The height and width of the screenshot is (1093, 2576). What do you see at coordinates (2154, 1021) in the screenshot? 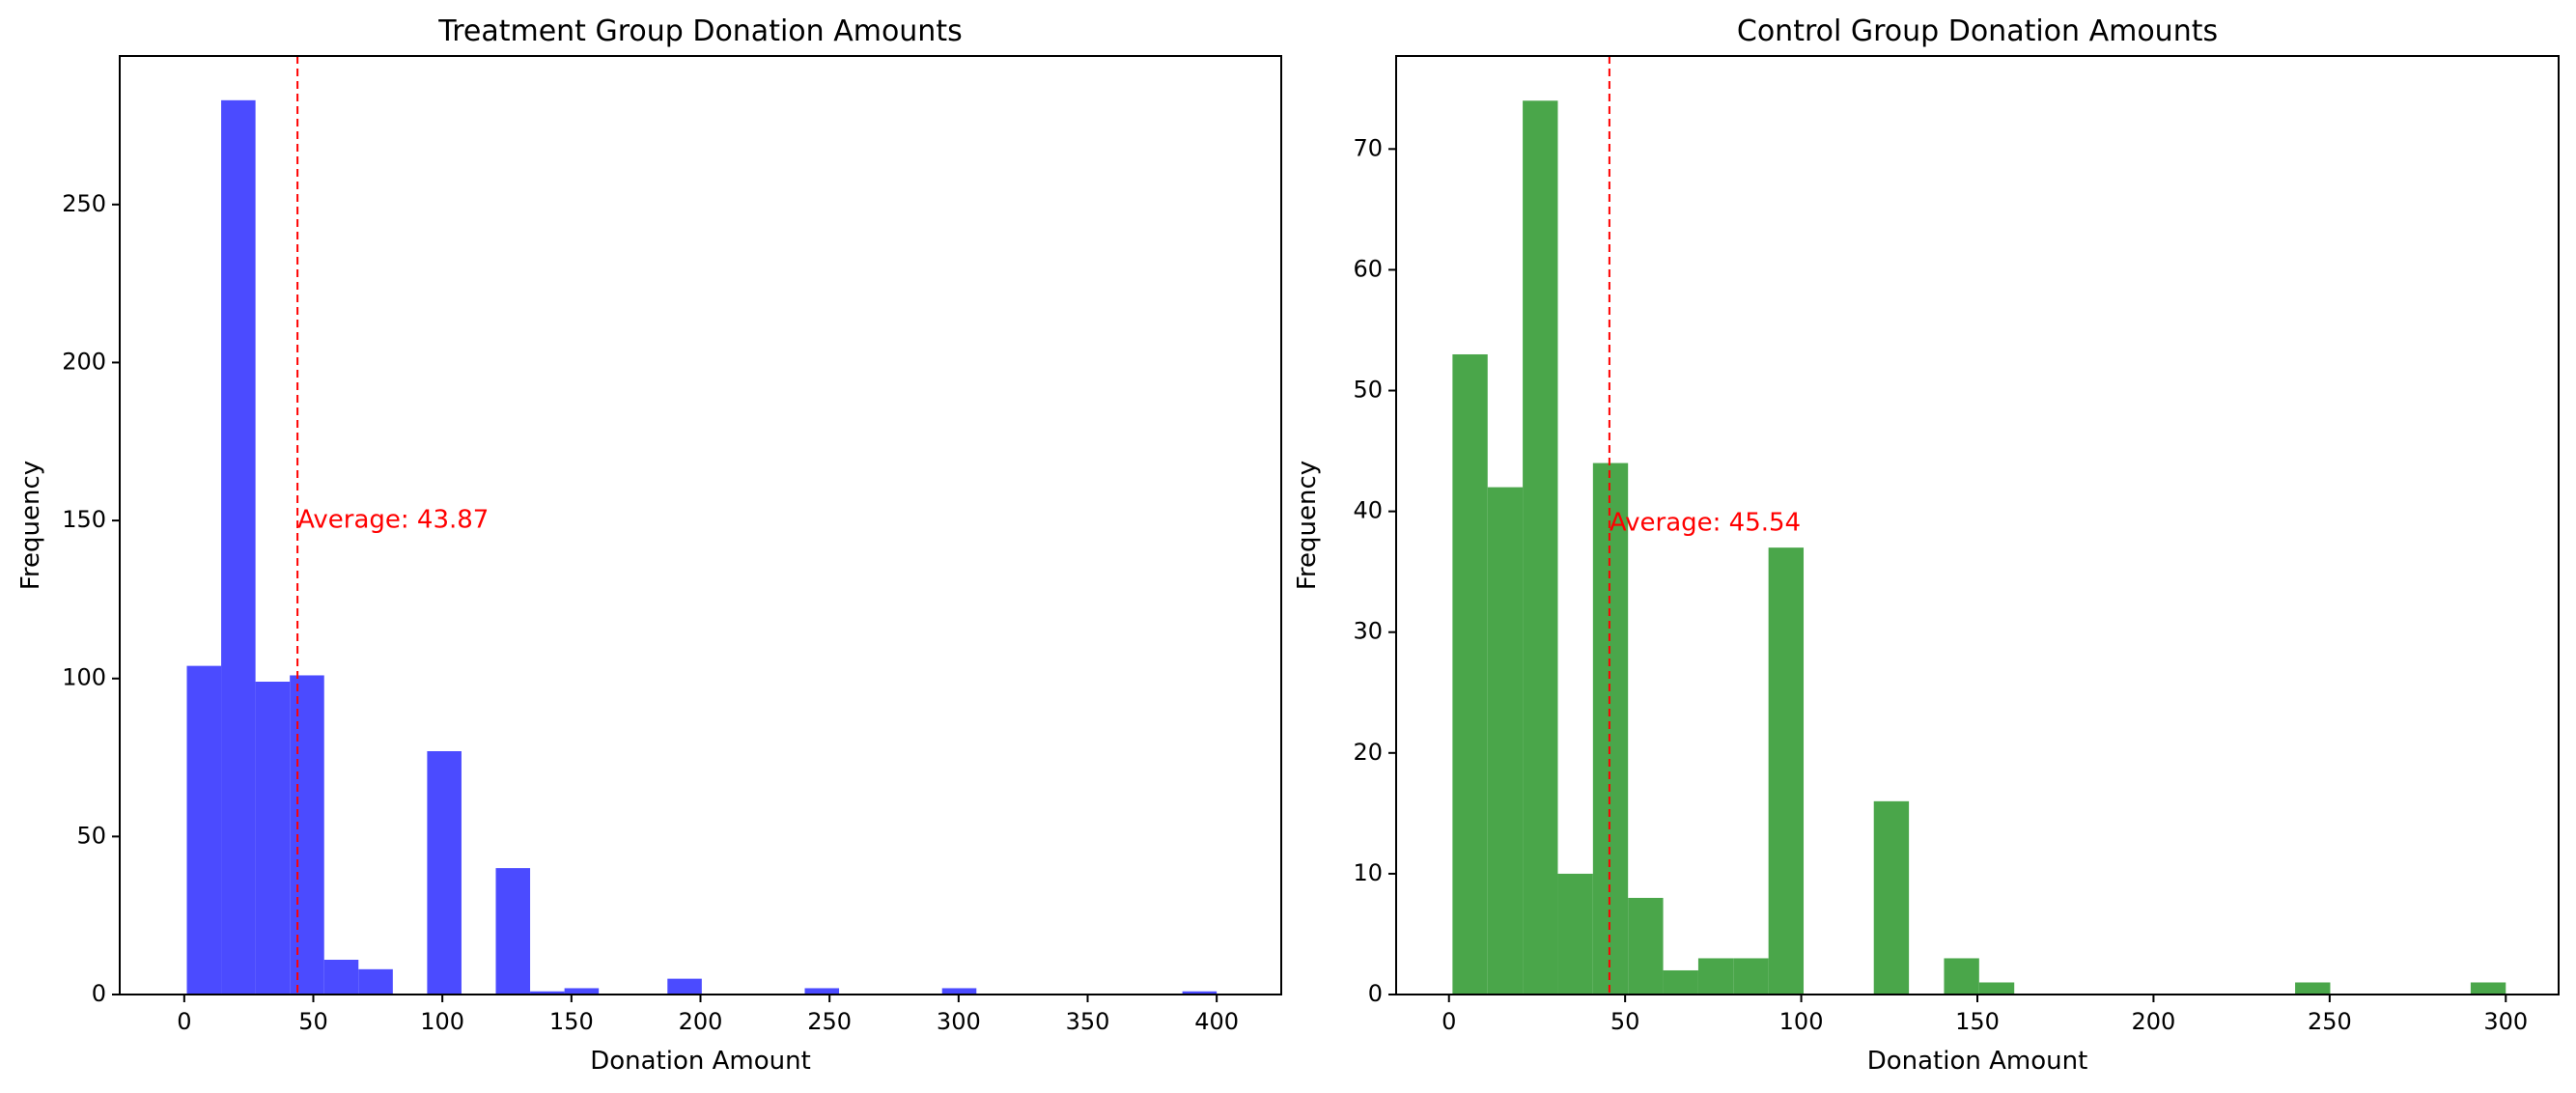
I see `control-x-tick-label: 200` at bounding box center [2154, 1021].